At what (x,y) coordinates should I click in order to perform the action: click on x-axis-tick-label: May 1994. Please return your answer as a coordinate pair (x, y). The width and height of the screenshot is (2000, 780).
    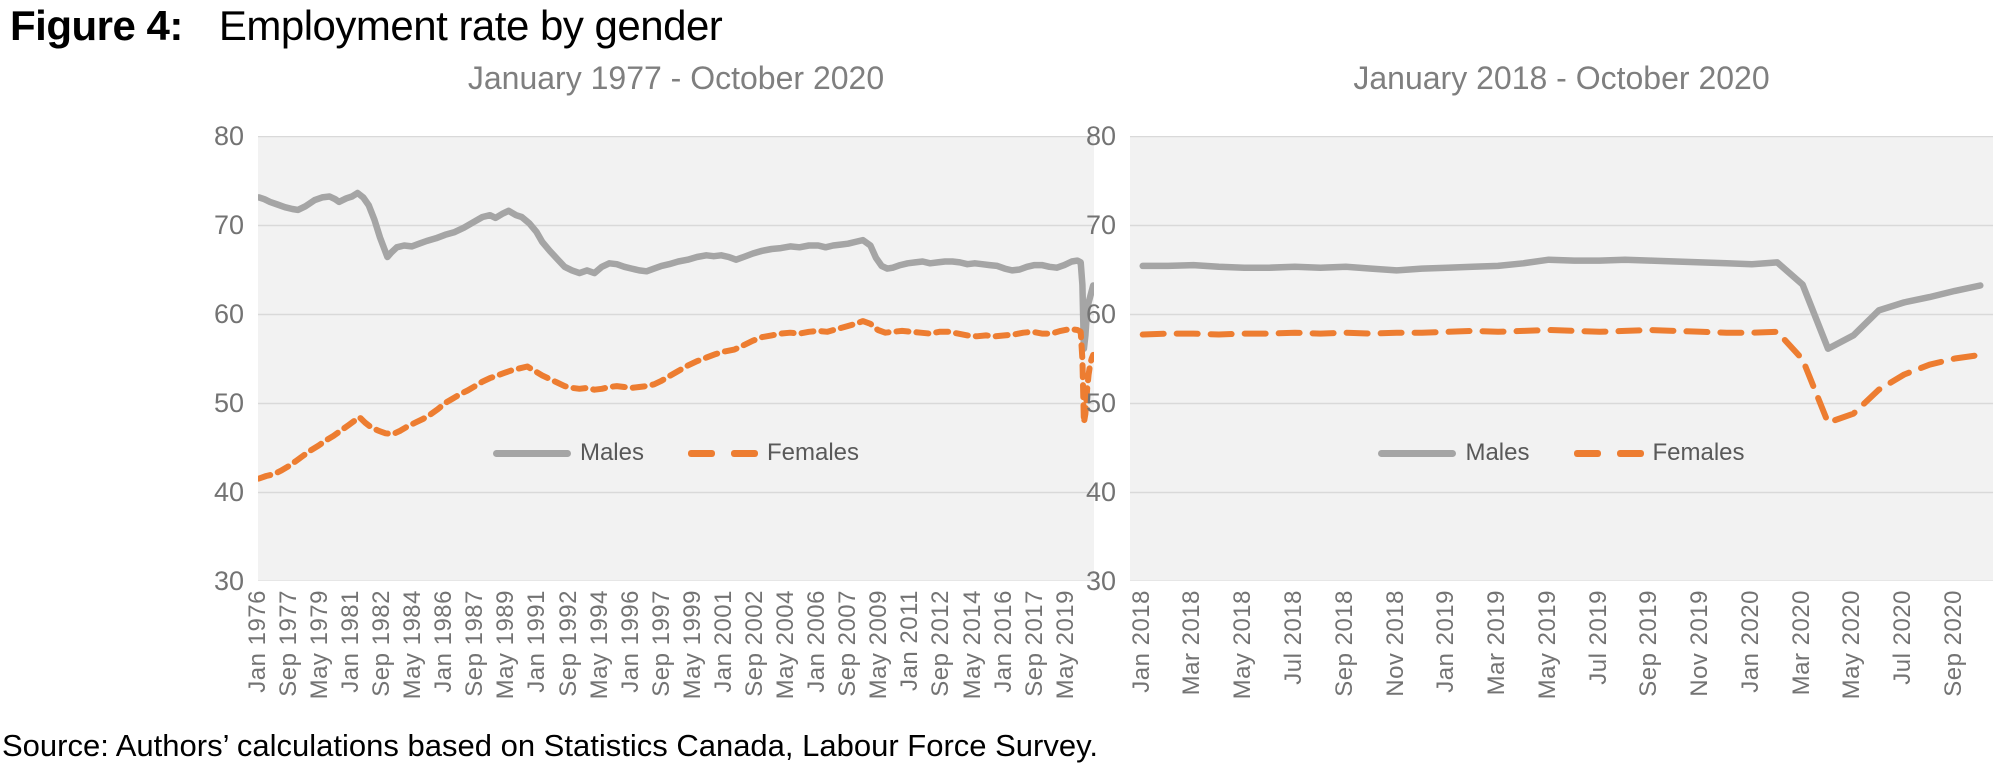
    Looking at the image, I should click on (599, 645).